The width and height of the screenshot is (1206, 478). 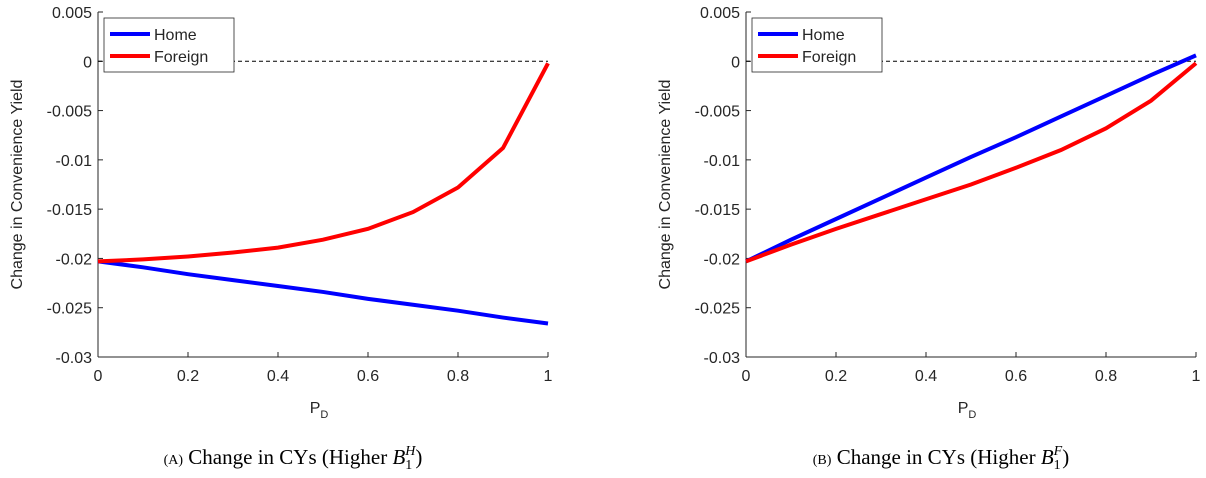 I want to click on caption: (A) Change in CYs (Higher B1H), so click(x=293, y=458).